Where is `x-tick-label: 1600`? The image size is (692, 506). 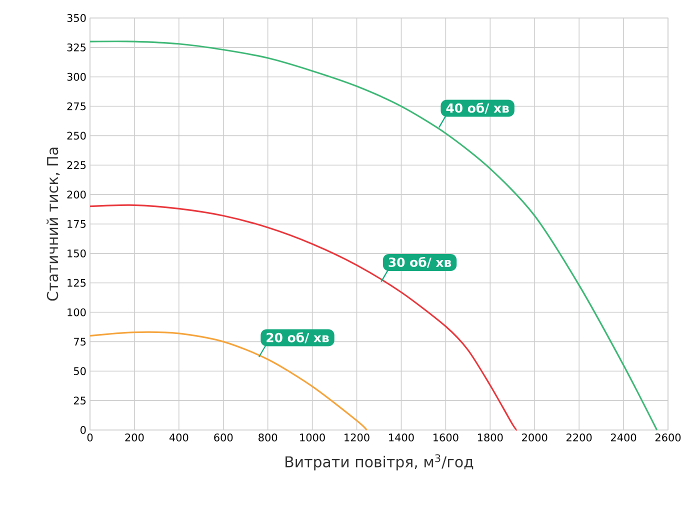 x-tick-label: 1600 is located at coordinates (446, 438).